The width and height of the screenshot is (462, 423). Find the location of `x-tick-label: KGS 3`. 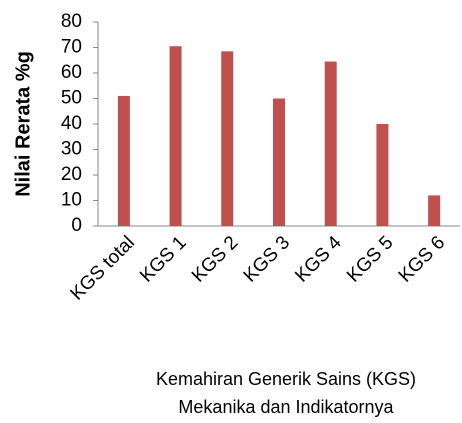

x-tick-label: KGS 3 is located at coordinates (267, 259).